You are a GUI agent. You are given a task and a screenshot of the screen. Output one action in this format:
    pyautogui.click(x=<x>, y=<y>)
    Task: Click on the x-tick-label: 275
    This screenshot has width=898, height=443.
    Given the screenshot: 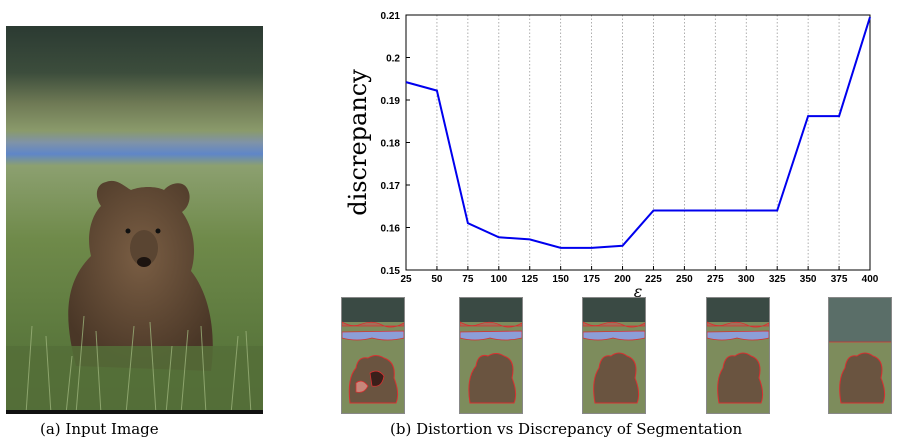 What is the action you would take?
    pyautogui.click(x=715, y=279)
    